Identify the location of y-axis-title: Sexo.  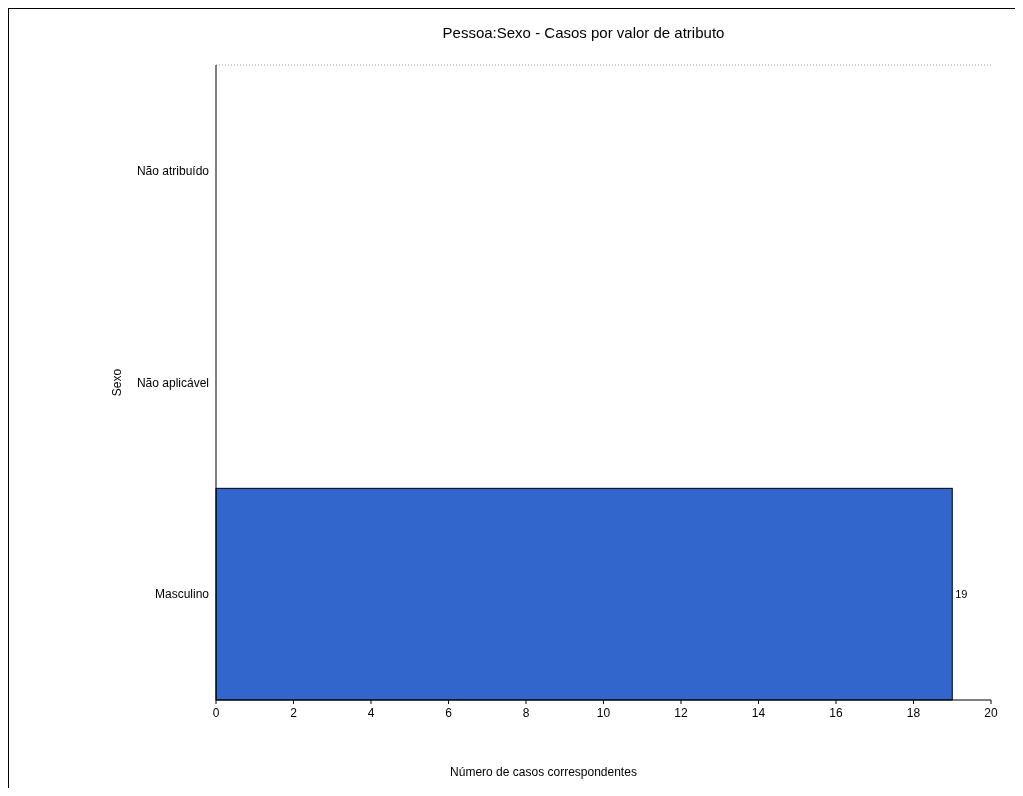
(117, 382).